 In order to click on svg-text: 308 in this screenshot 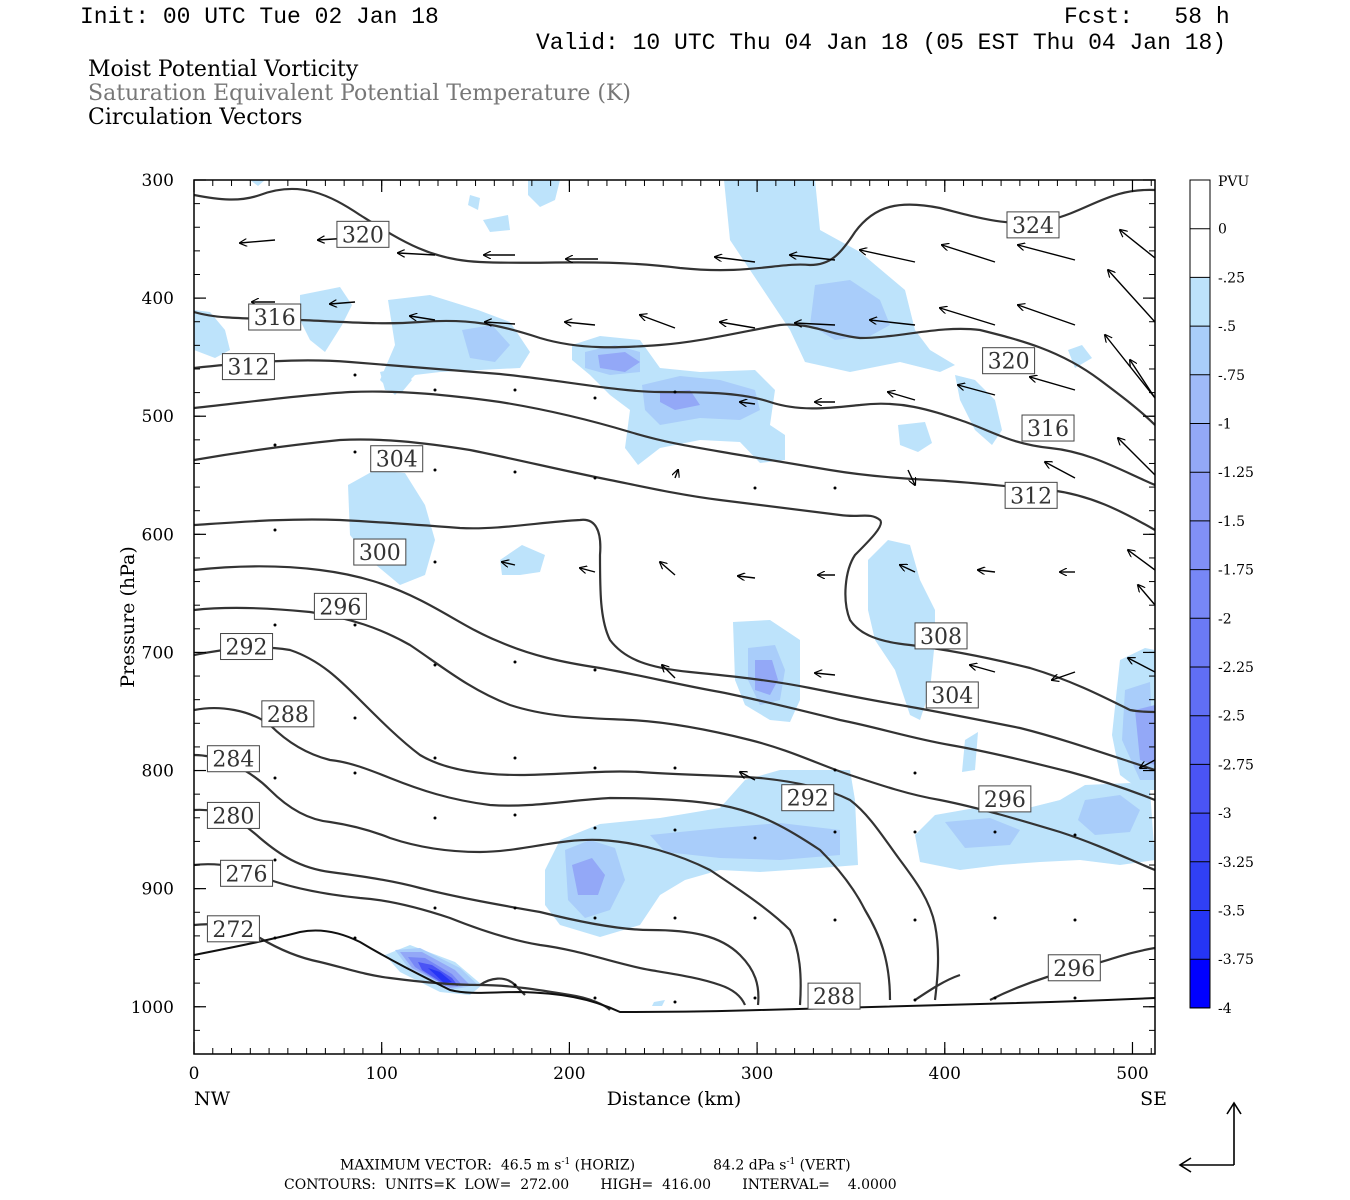, I will do `click(941, 637)`.